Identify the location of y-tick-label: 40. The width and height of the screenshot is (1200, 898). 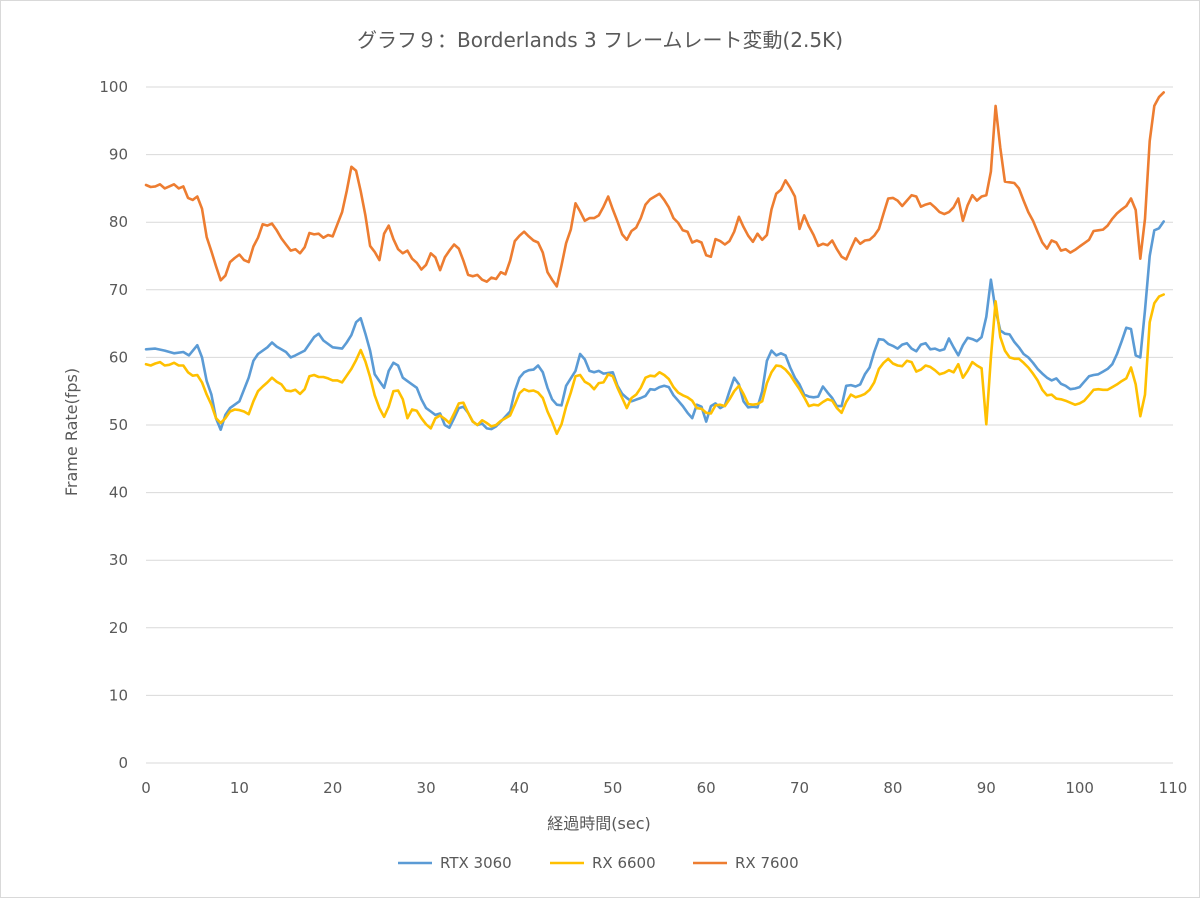
(118, 493).